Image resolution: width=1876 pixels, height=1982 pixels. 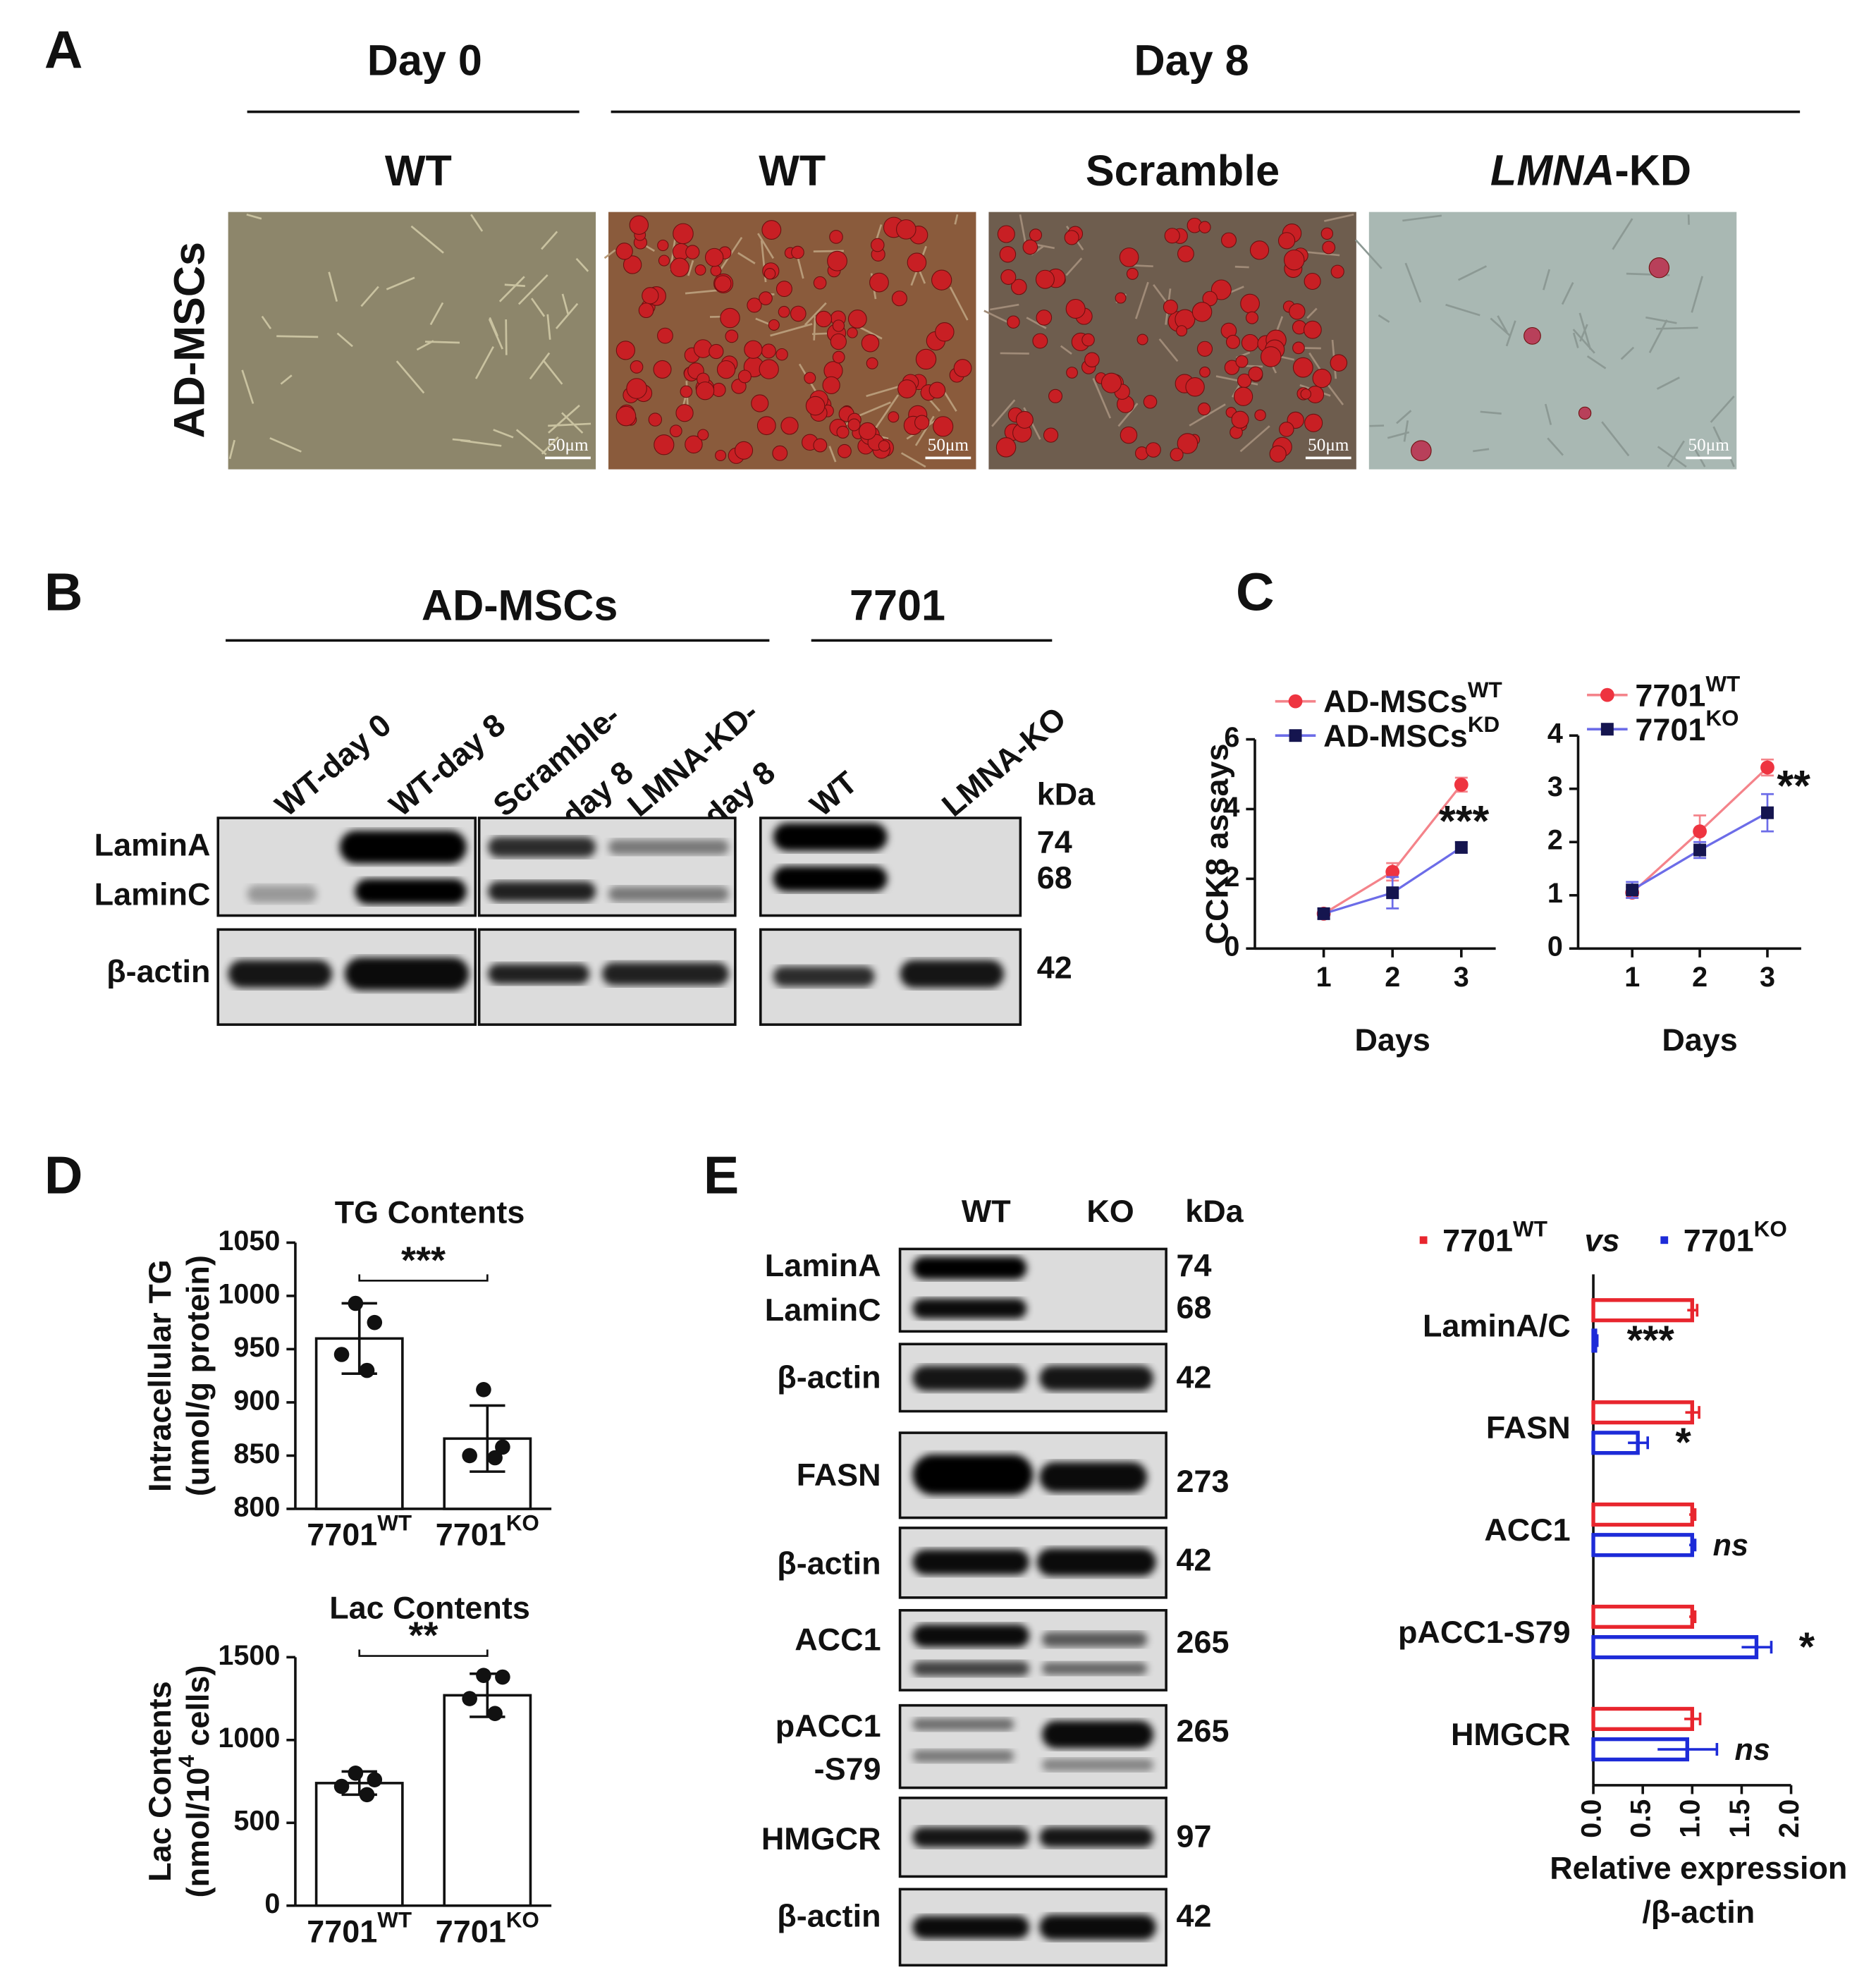 What do you see at coordinates (198, 1375) in the screenshot?
I see `y-axis-label: (umol/g protein)` at bounding box center [198, 1375].